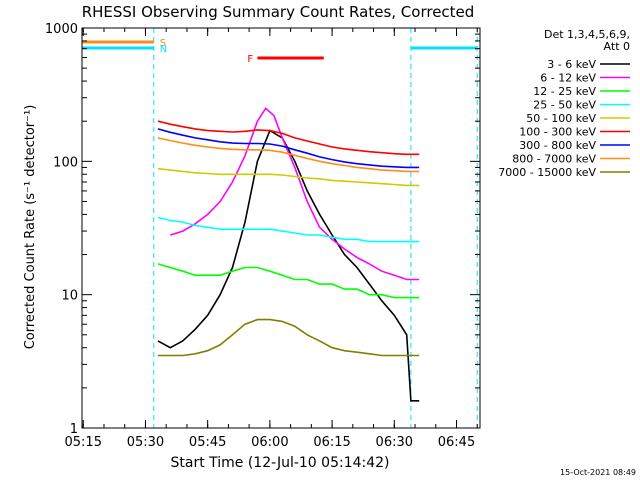 The height and width of the screenshot is (480, 640). I want to click on legend-label-5: 100 - 300 keV, so click(557, 132).